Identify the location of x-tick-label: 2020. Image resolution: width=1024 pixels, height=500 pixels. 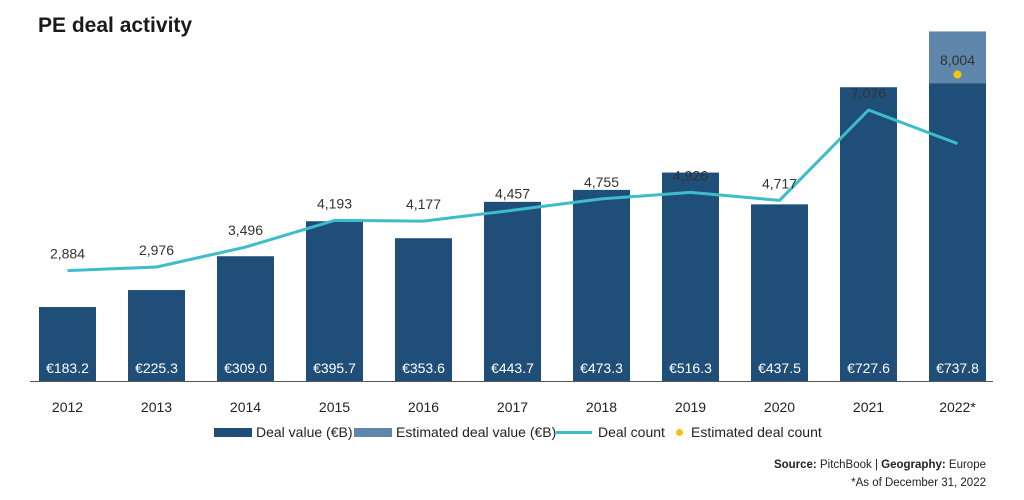
(779, 407).